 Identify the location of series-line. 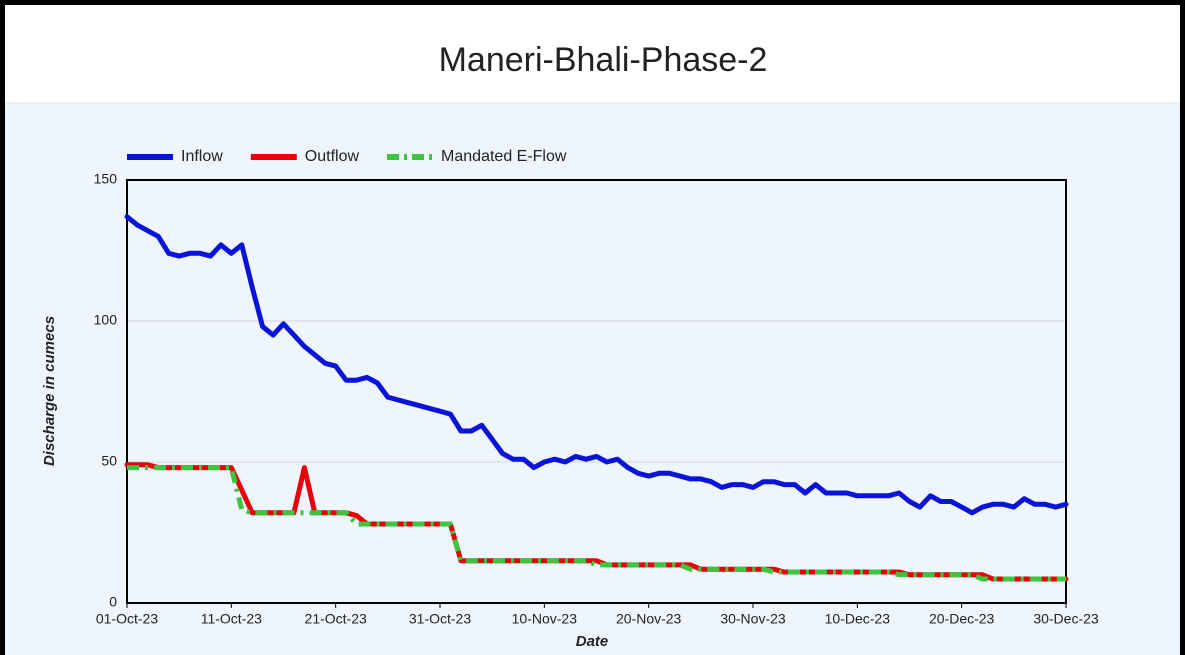
(596, 523).